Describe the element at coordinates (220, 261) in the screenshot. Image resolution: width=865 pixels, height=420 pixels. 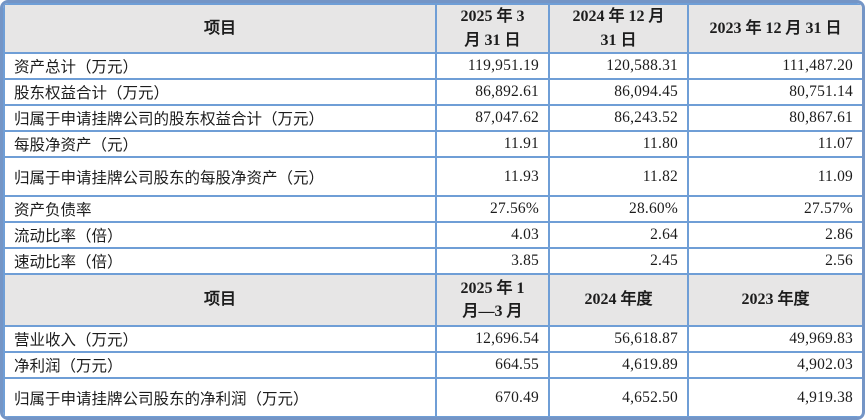
I see `row-label: 速动比率（倍）` at that location.